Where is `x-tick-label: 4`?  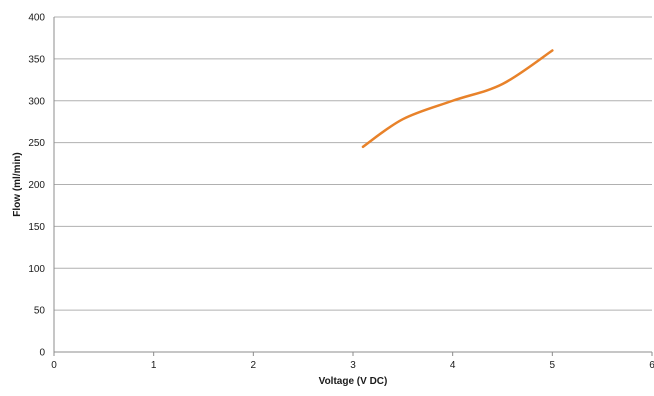
x-tick-label: 4 is located at coordinates (453, 365).